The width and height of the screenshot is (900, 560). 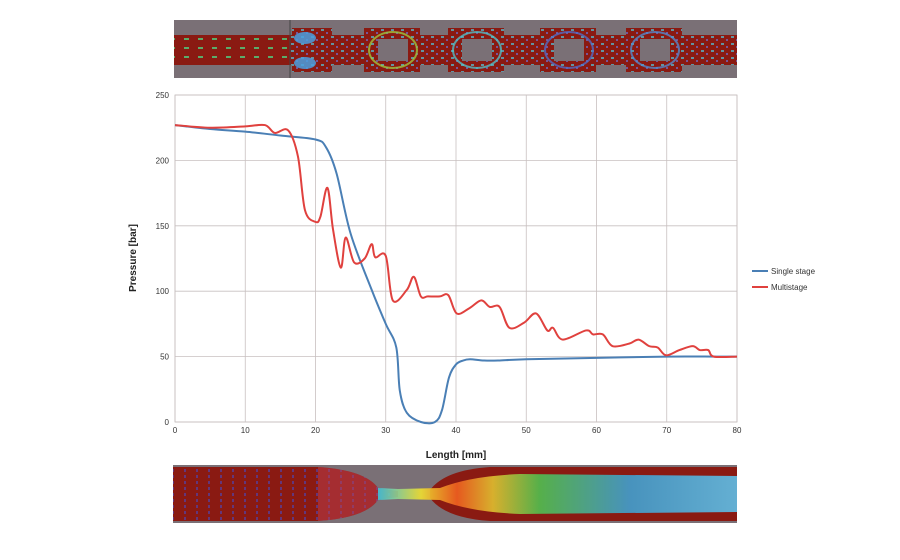 I want to click on y-tick-label: 100, so click(x=163, y=291).